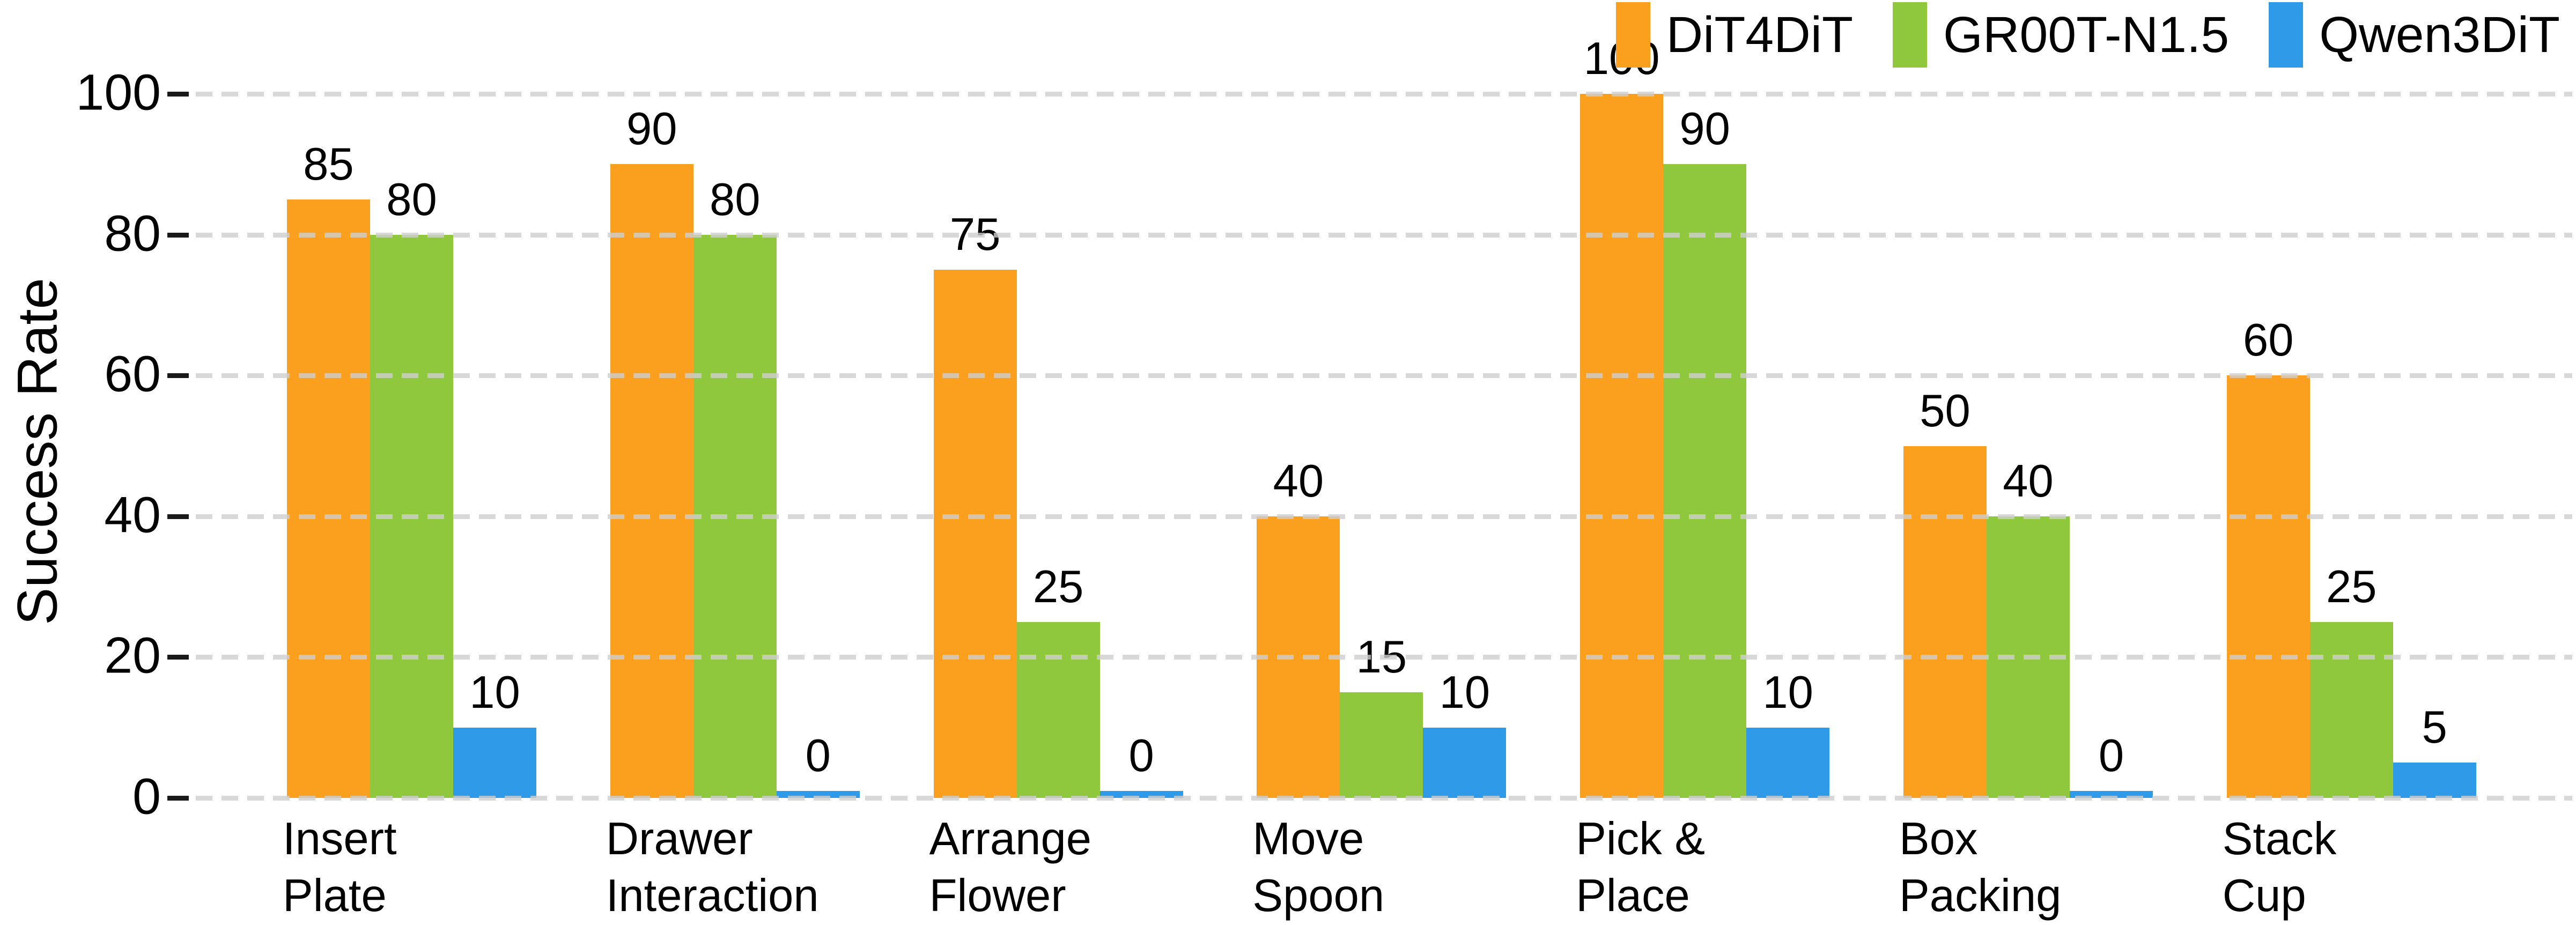 This screenshot has height=925, width=2576. What do you see at coordinates (132, 234) in the screenshot?
I see `y-tick-label: 80` at bounding box center [132, 234].